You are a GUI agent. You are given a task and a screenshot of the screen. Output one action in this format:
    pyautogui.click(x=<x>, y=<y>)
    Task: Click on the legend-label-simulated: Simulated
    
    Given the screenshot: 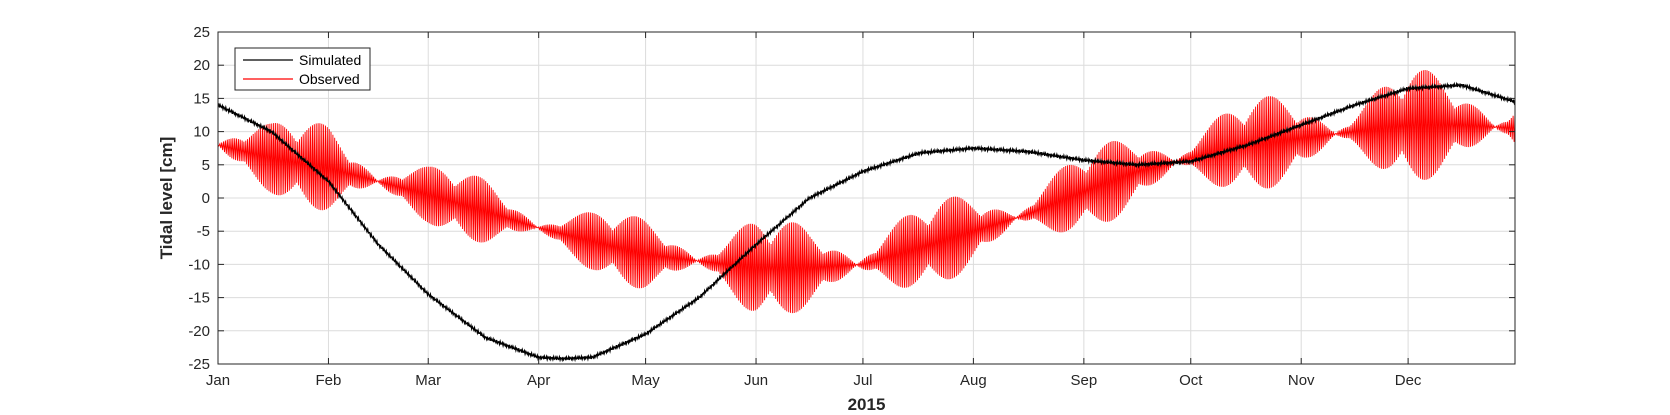 What is the action you would take?
    pyautogui.click(x=330, y=60)
    